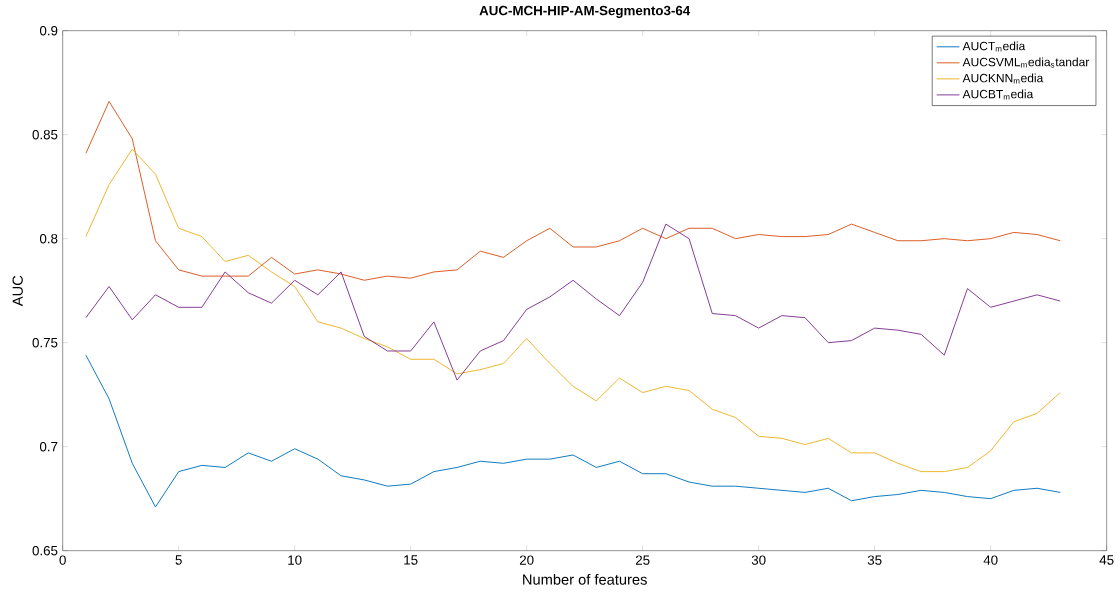 Image resolution: width=1120 pixels, height=597 pixels. What do you see at coordinates (758, 560) in the screenshot?
I see `x-tick-label: 30` at bounding box center [758, 560].